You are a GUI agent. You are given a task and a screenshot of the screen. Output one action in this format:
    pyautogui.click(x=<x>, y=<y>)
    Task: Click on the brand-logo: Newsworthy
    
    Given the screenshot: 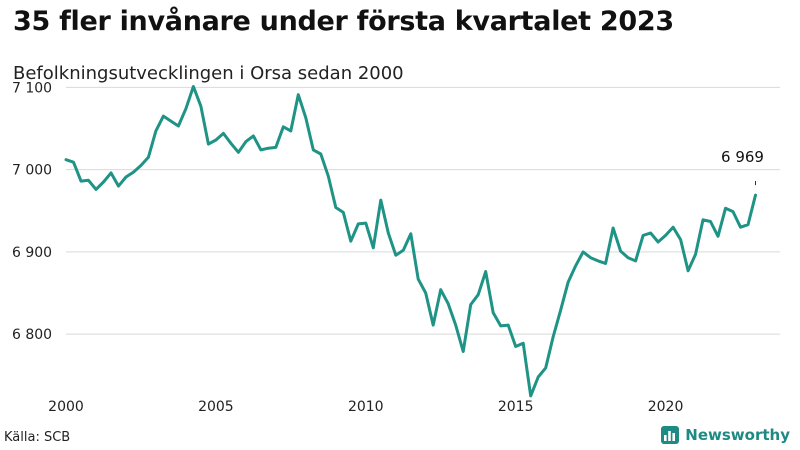 What is the action you would take?
    pyautogui.click(x=725, y=435)
    